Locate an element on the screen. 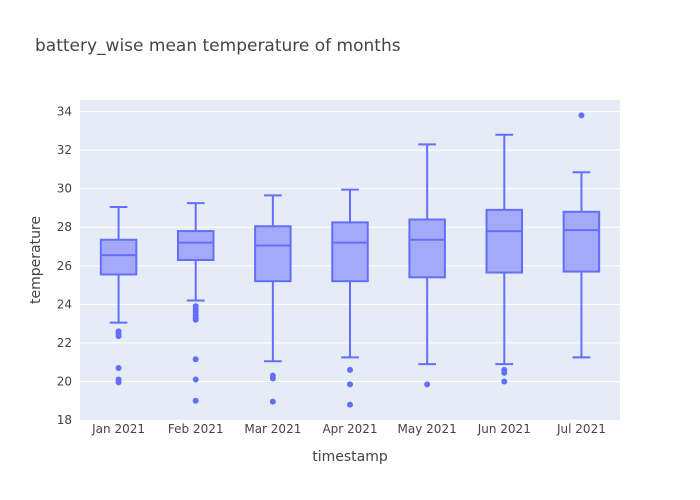 The width and height of the screenshot is (700, 500). y-tick-label: 28 is located at coordinates (64, 227).